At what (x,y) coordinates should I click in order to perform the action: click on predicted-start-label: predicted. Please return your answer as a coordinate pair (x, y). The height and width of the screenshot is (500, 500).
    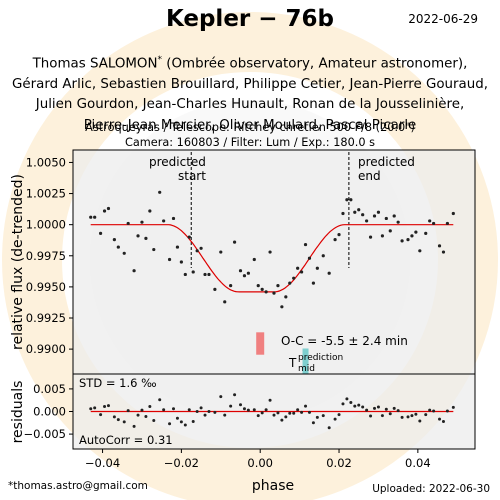
    Looking at the image, I should click on (177, 162).